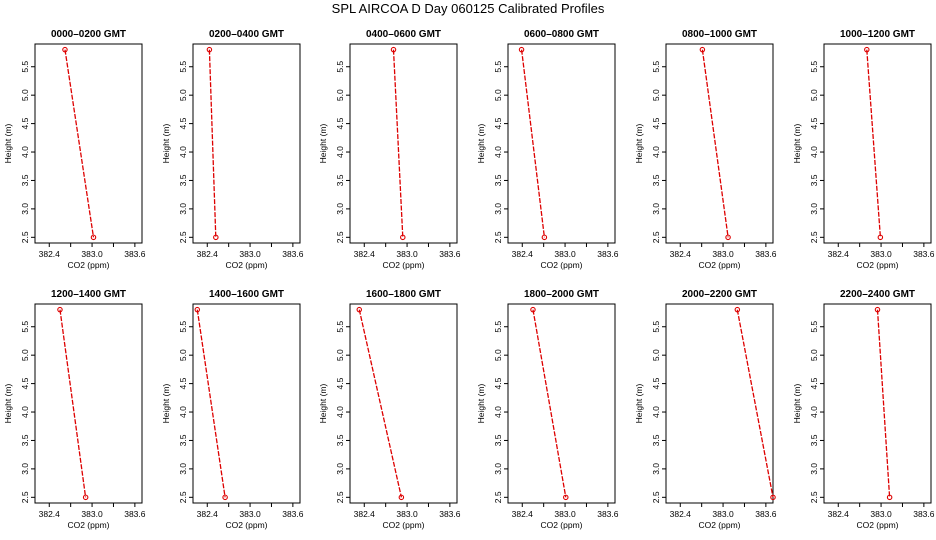  I want to click on panel-title: 1800–2000 GMT, so click(561, 294).